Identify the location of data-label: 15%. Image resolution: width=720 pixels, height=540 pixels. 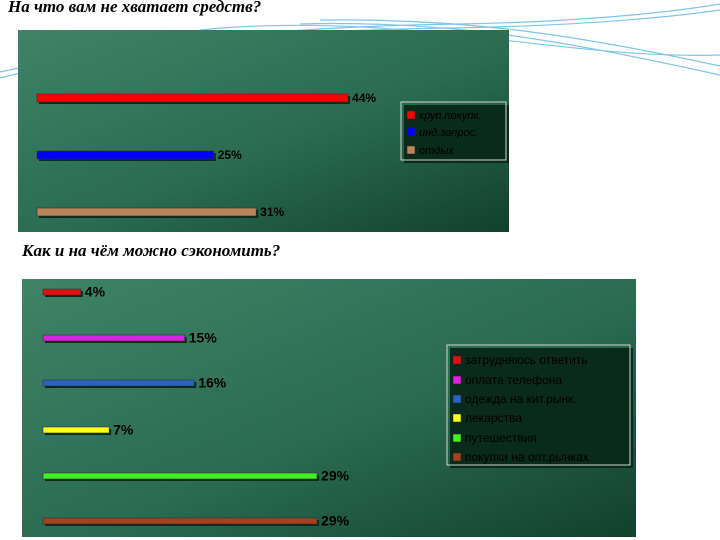
(203, 338).